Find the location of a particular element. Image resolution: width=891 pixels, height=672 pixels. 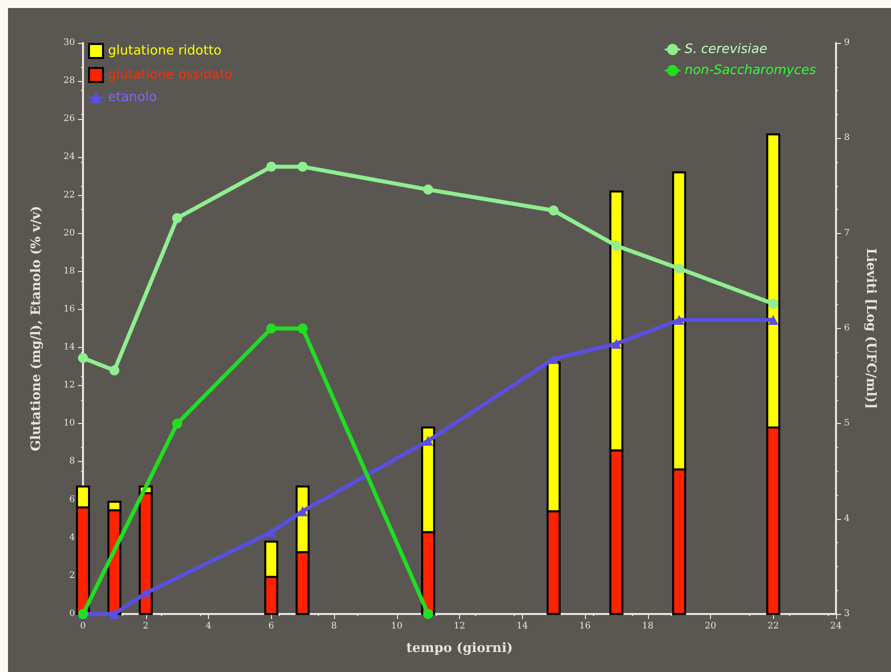

y-tick-label: 4 is located at coordinates (72, 537).